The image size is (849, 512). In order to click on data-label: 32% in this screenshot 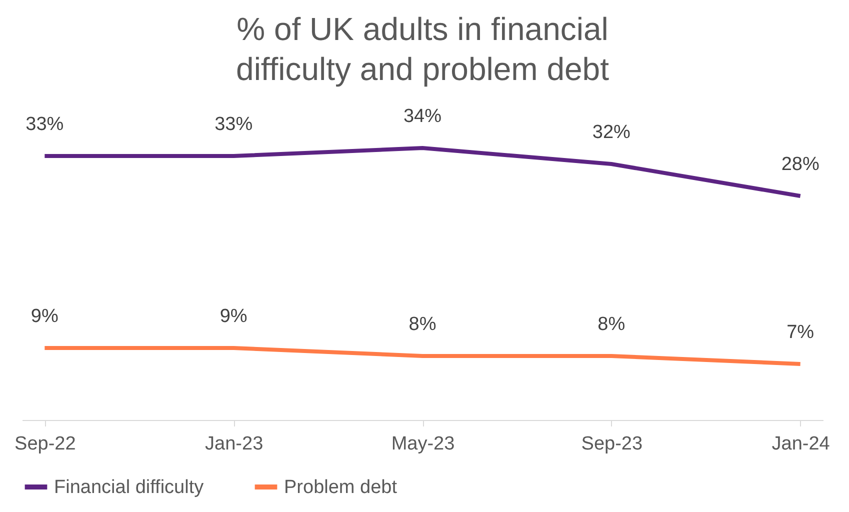, I will do `click(611, 132)`.